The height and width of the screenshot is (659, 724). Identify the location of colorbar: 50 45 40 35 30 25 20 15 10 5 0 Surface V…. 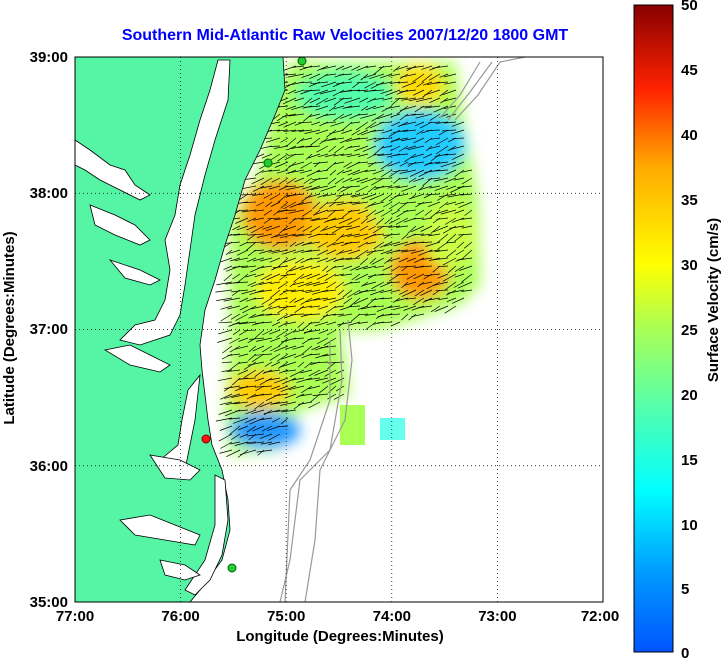
(677, 329).